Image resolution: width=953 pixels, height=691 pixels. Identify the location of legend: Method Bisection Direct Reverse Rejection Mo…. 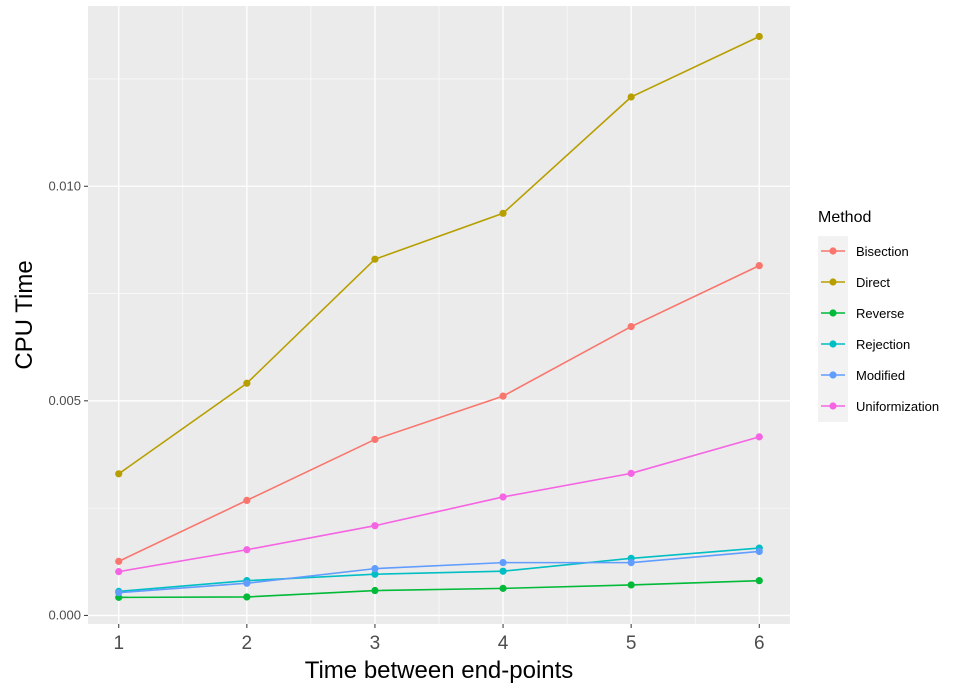
(878, 315).